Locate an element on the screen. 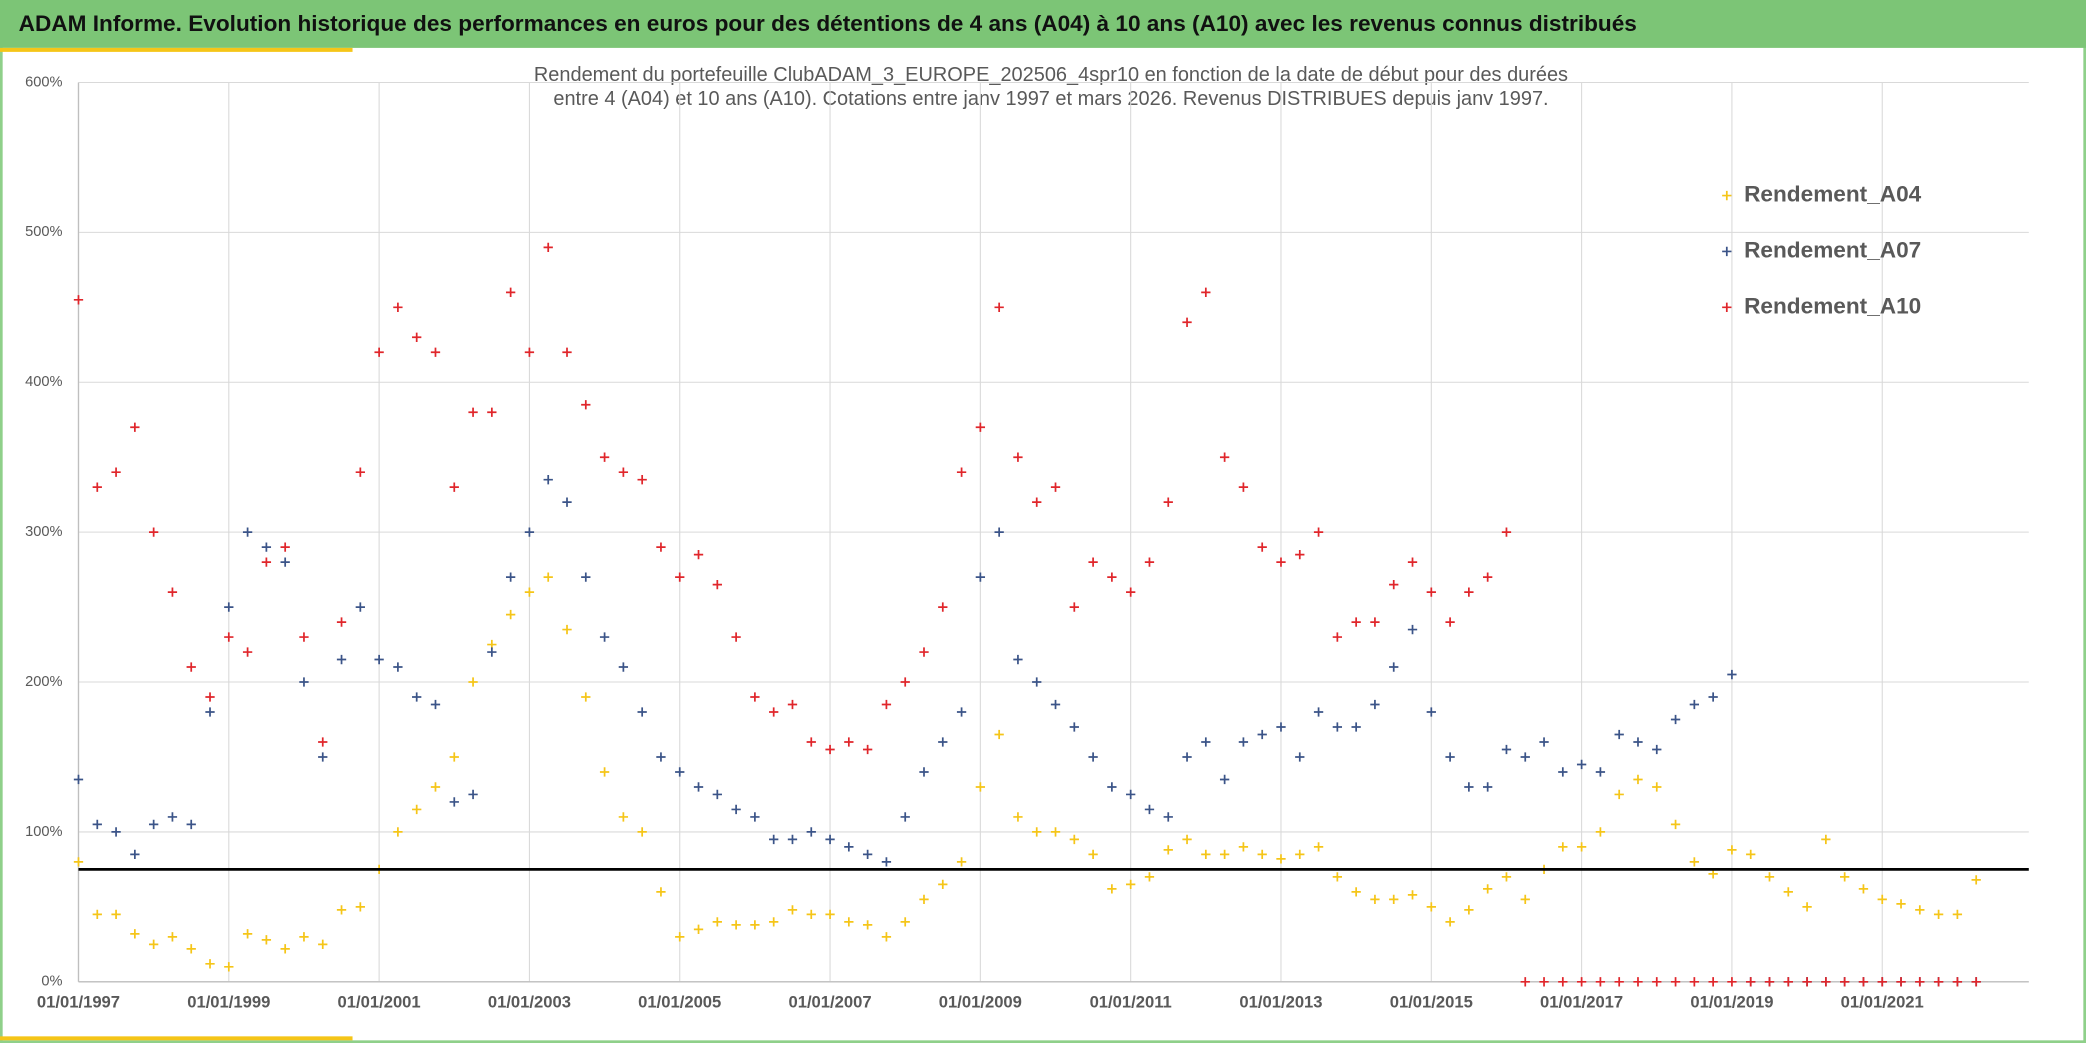 The image size is (2086, 1048). legend-label: Rendement_A07 is located at coordinates (1832, 249).